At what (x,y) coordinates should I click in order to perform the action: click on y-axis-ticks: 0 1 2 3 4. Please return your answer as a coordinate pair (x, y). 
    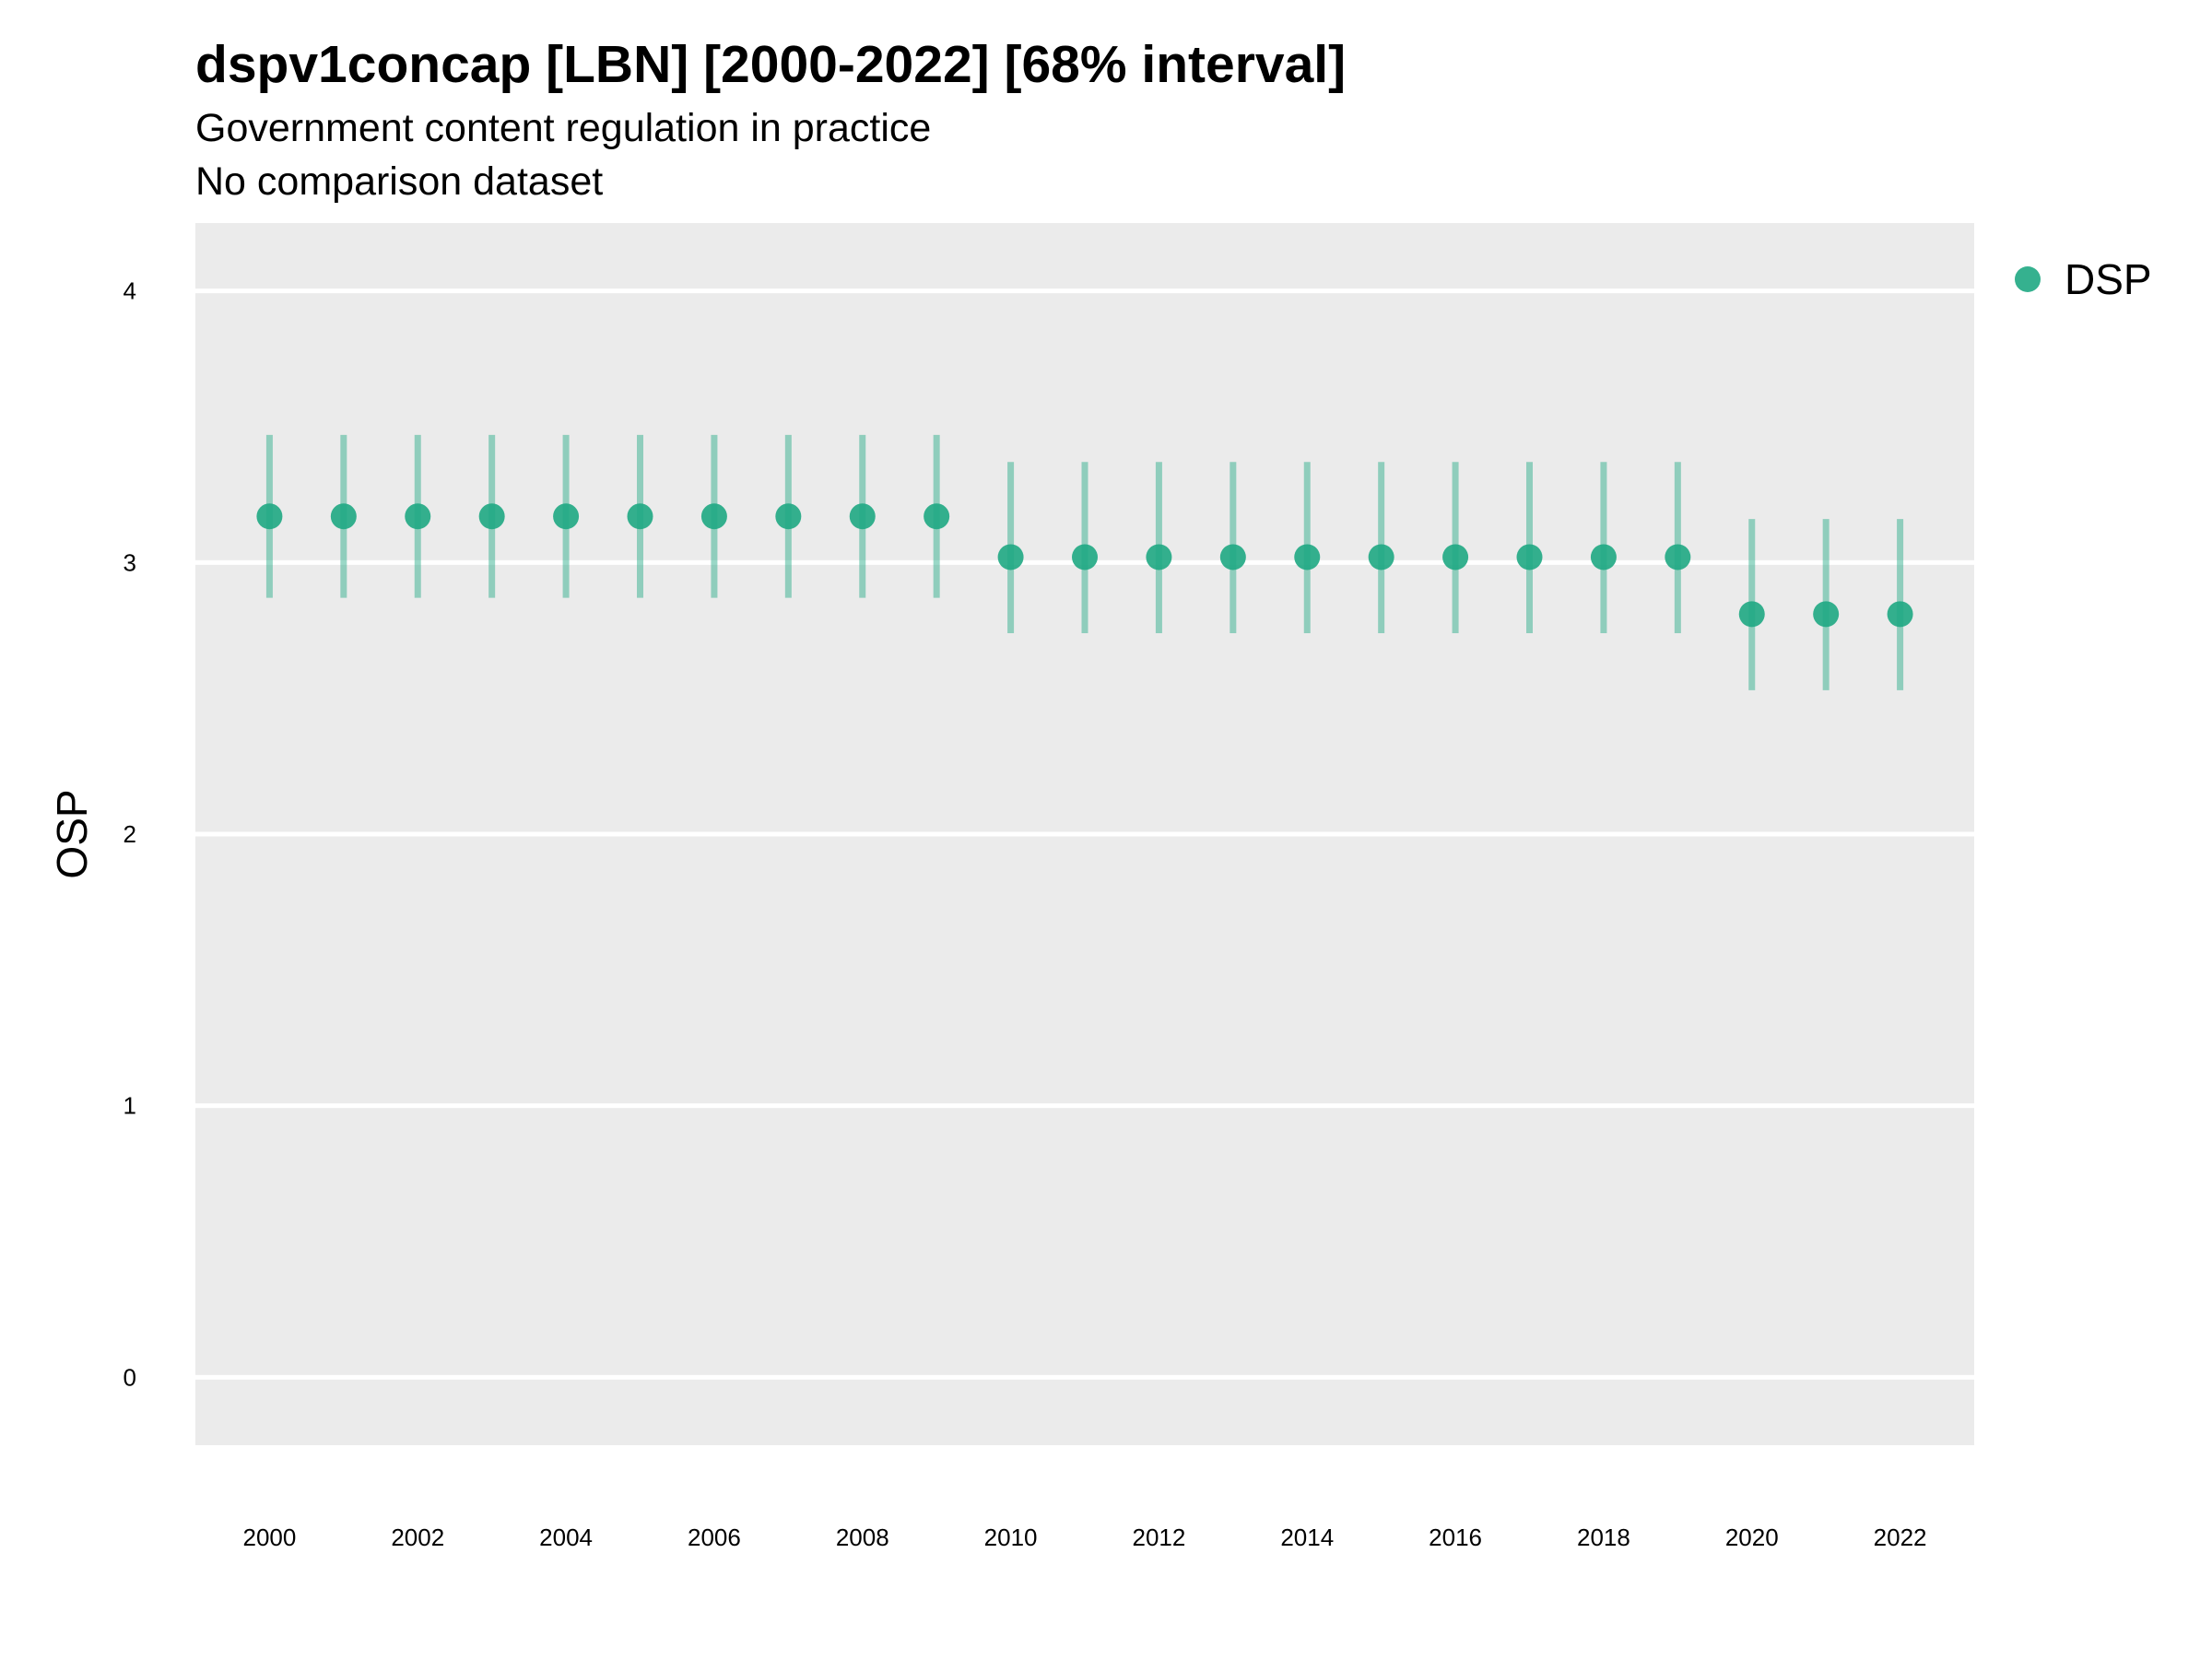
    Looking at the image, I should click on (130, 834).